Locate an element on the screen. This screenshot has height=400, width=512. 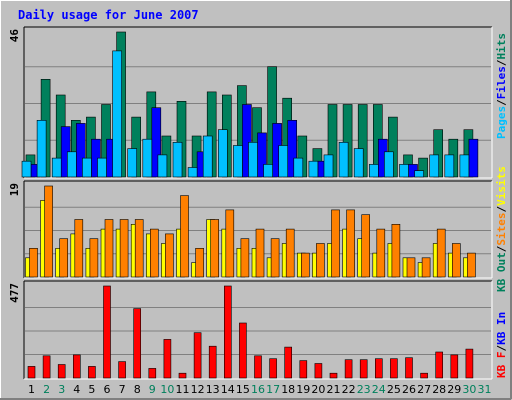
day-label-7: 7 is located at coordinates (122, 389).